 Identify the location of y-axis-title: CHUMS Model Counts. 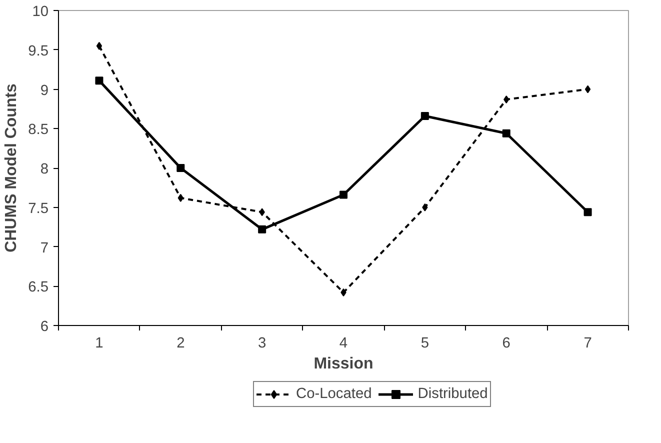
(11, 167).